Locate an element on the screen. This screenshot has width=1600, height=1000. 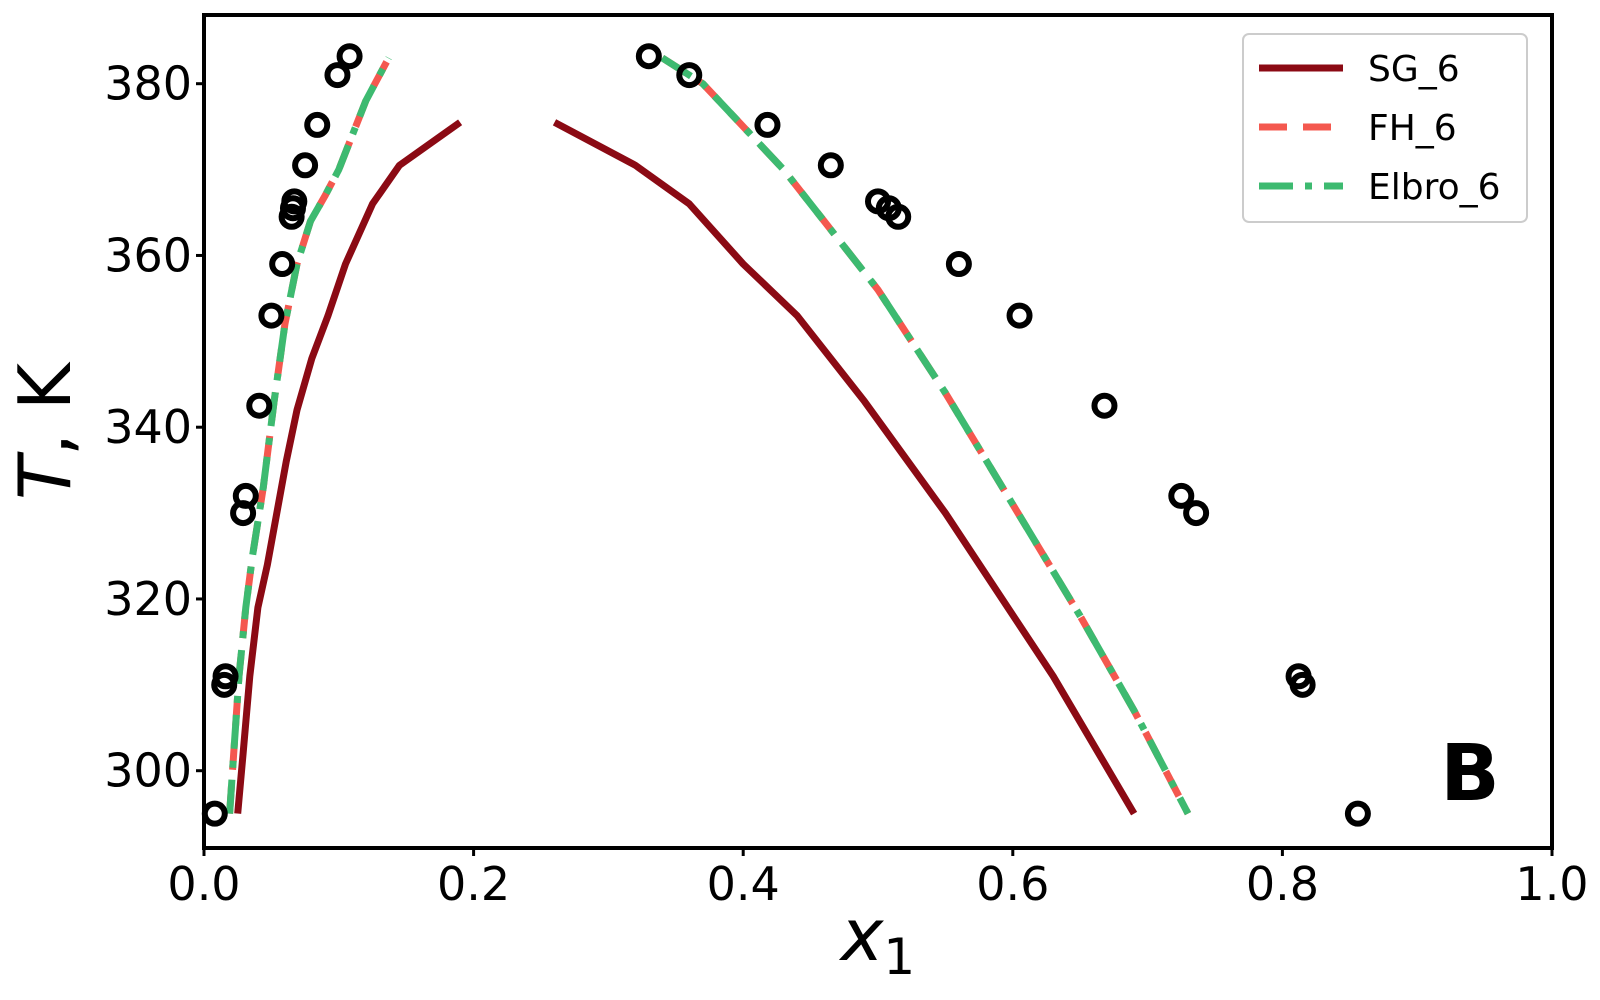
x-axis-title-subscript: 1 is located at coordinates (899, 957).